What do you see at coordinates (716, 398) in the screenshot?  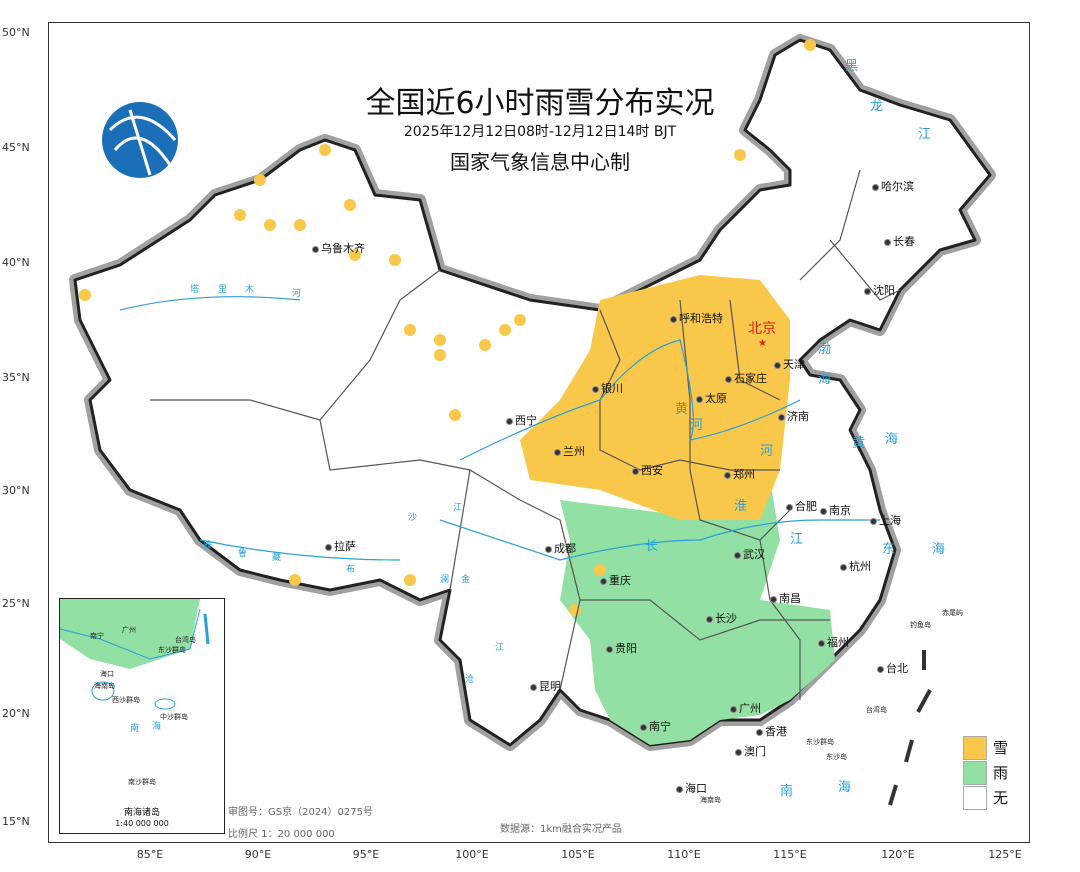 I see `city-name: 太原` at bounding box center [716, 398].